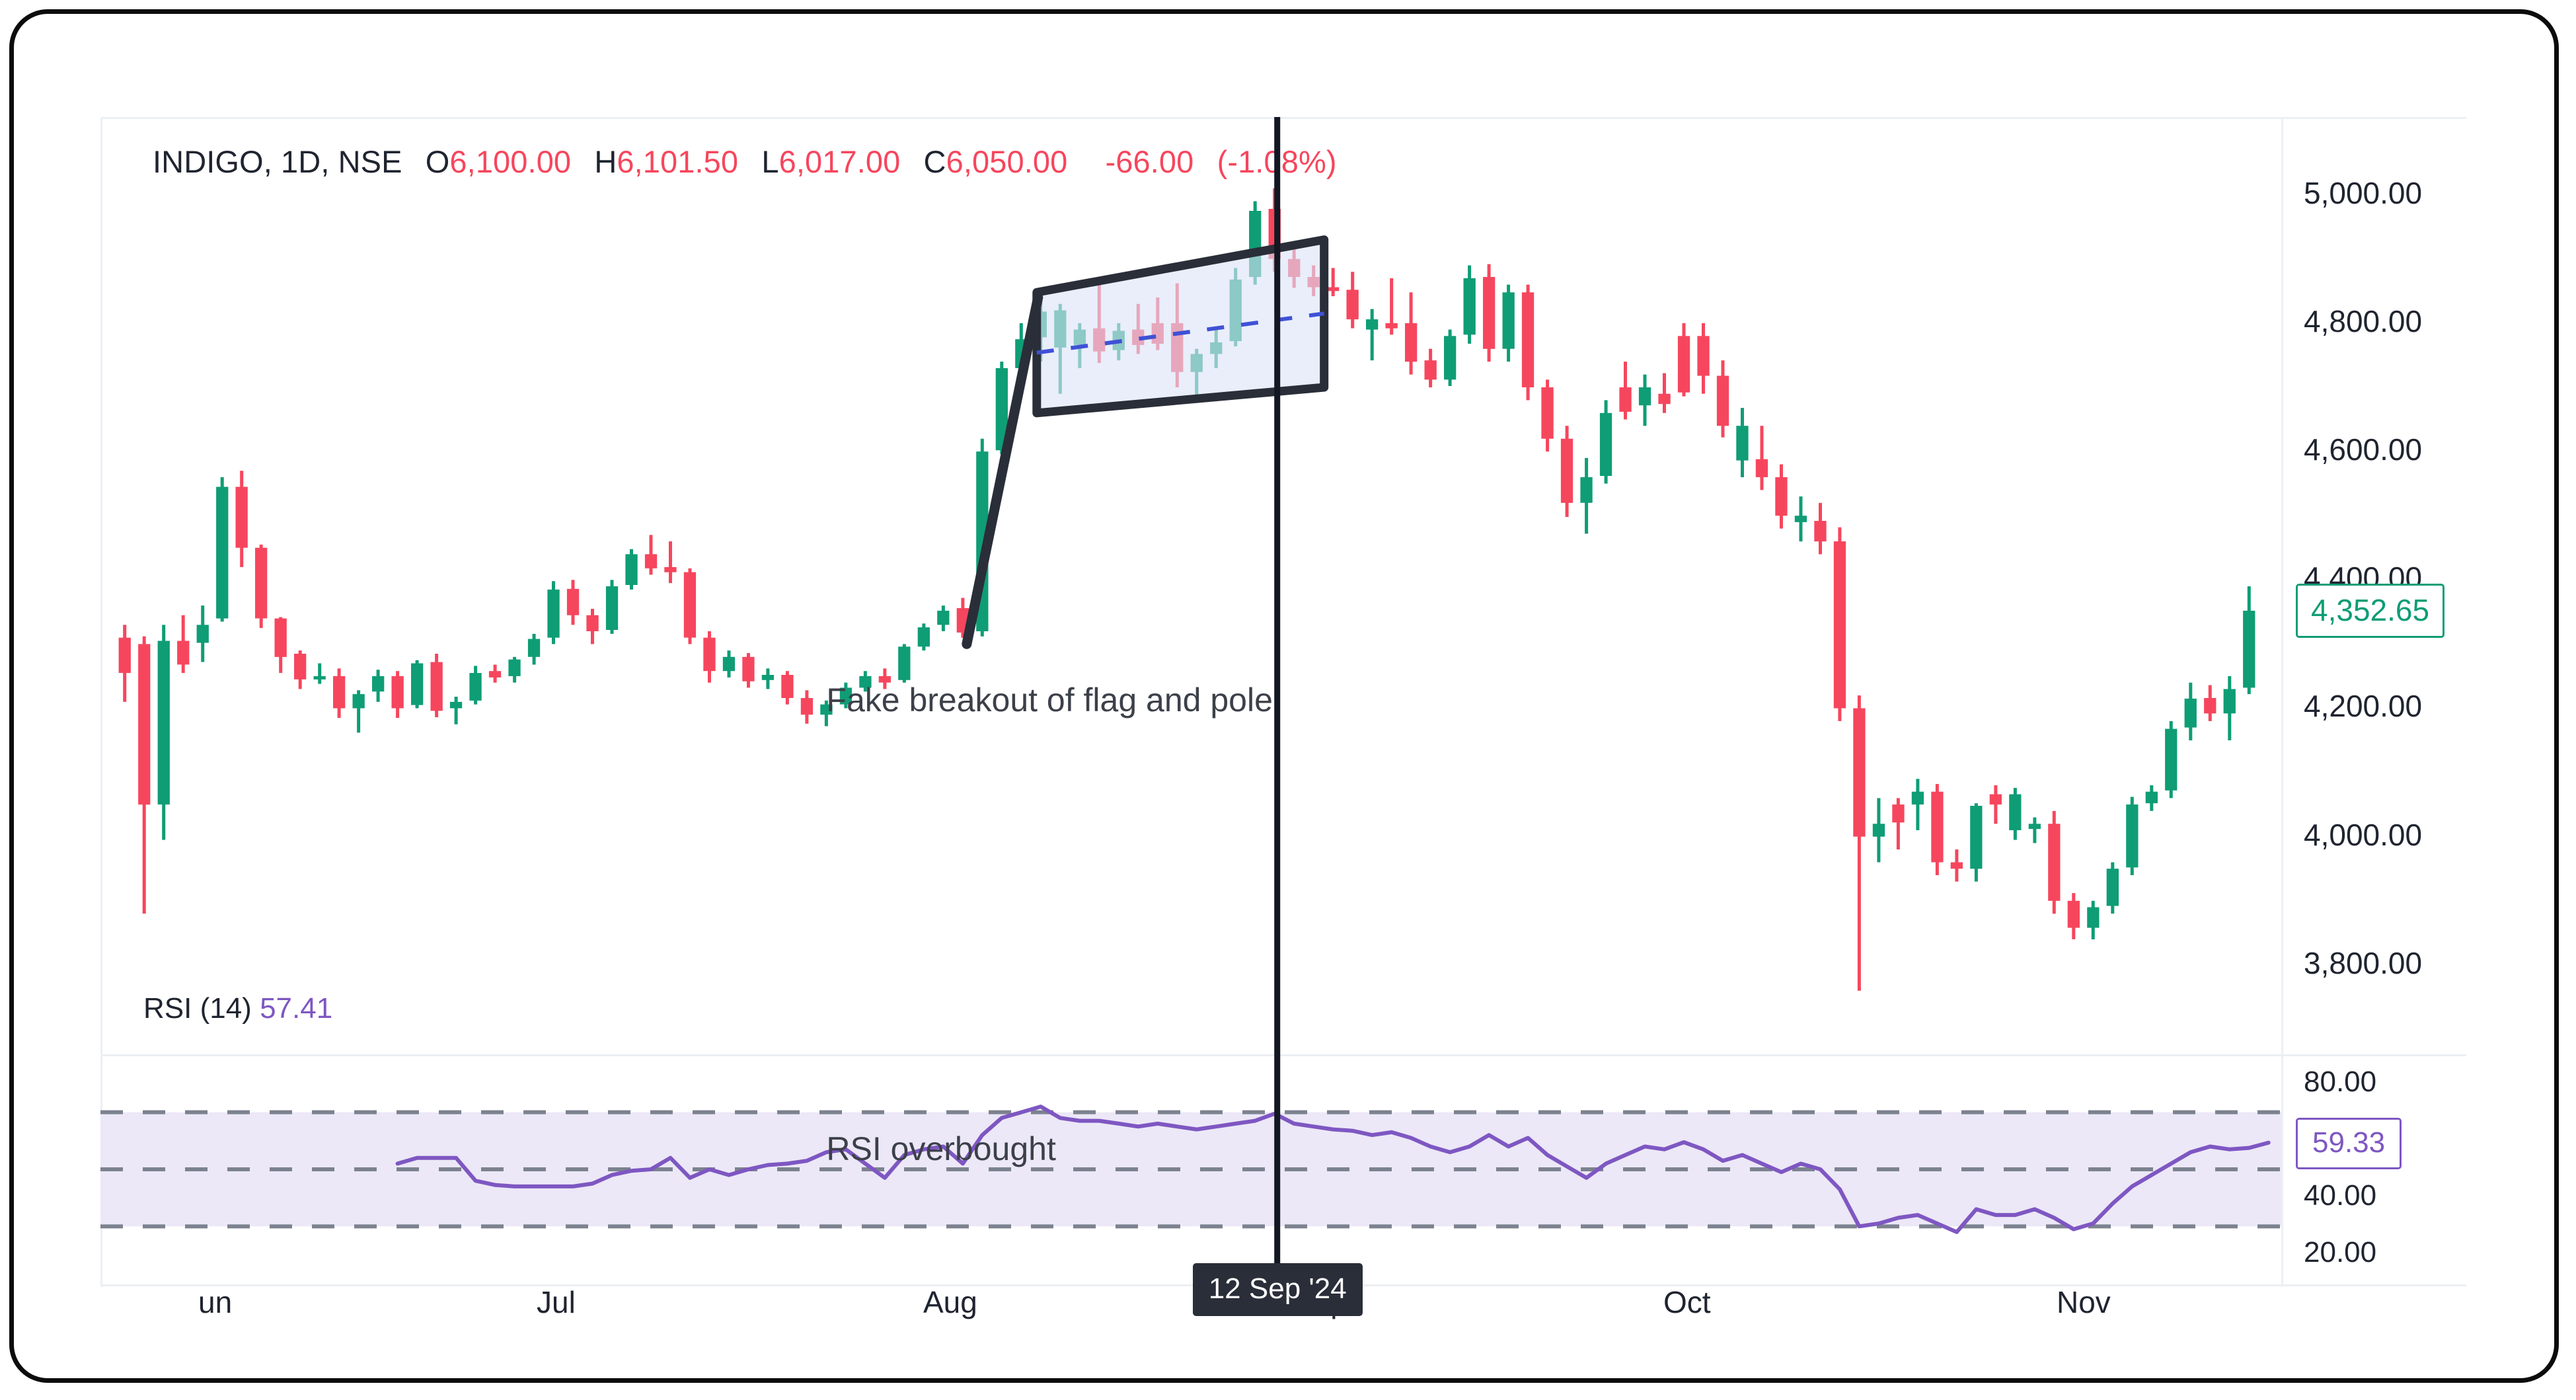 This screenshot has width=2576, height=1400. Describe the element at coordinates (437, 161) in the screenshot. I see `open-label: O` at that location.